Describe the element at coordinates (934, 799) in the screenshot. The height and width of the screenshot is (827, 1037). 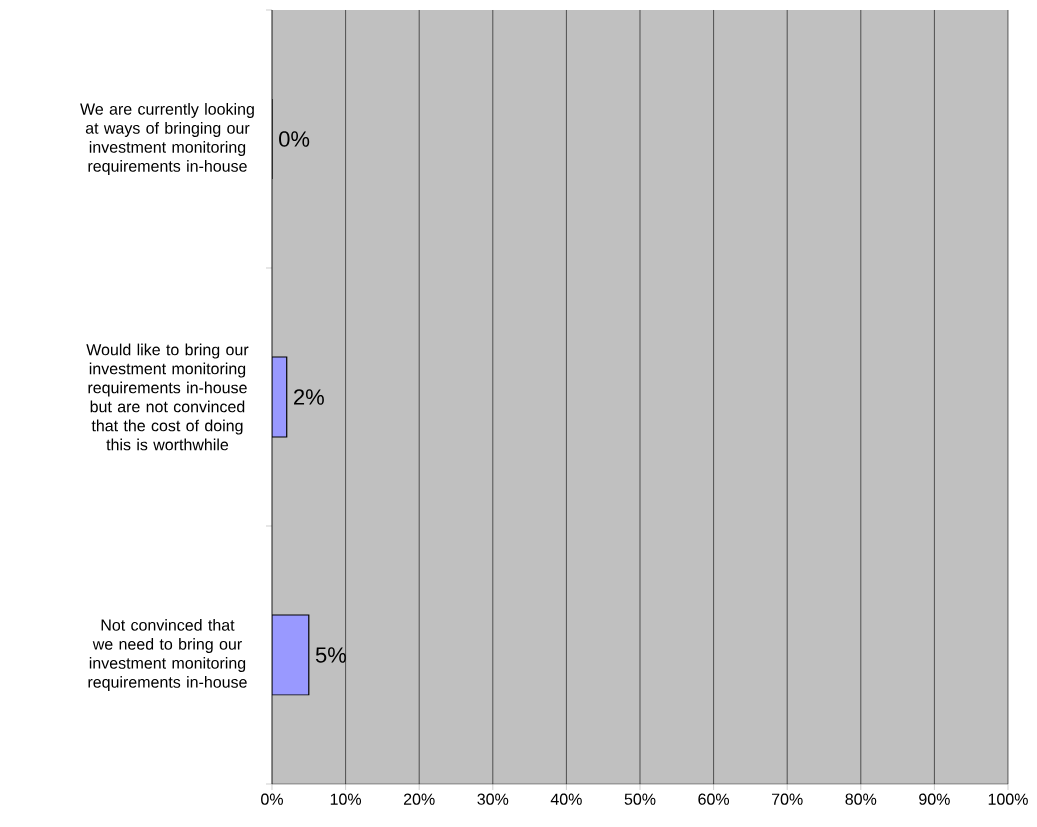
I see `x-tick-label: 90%` at that location.